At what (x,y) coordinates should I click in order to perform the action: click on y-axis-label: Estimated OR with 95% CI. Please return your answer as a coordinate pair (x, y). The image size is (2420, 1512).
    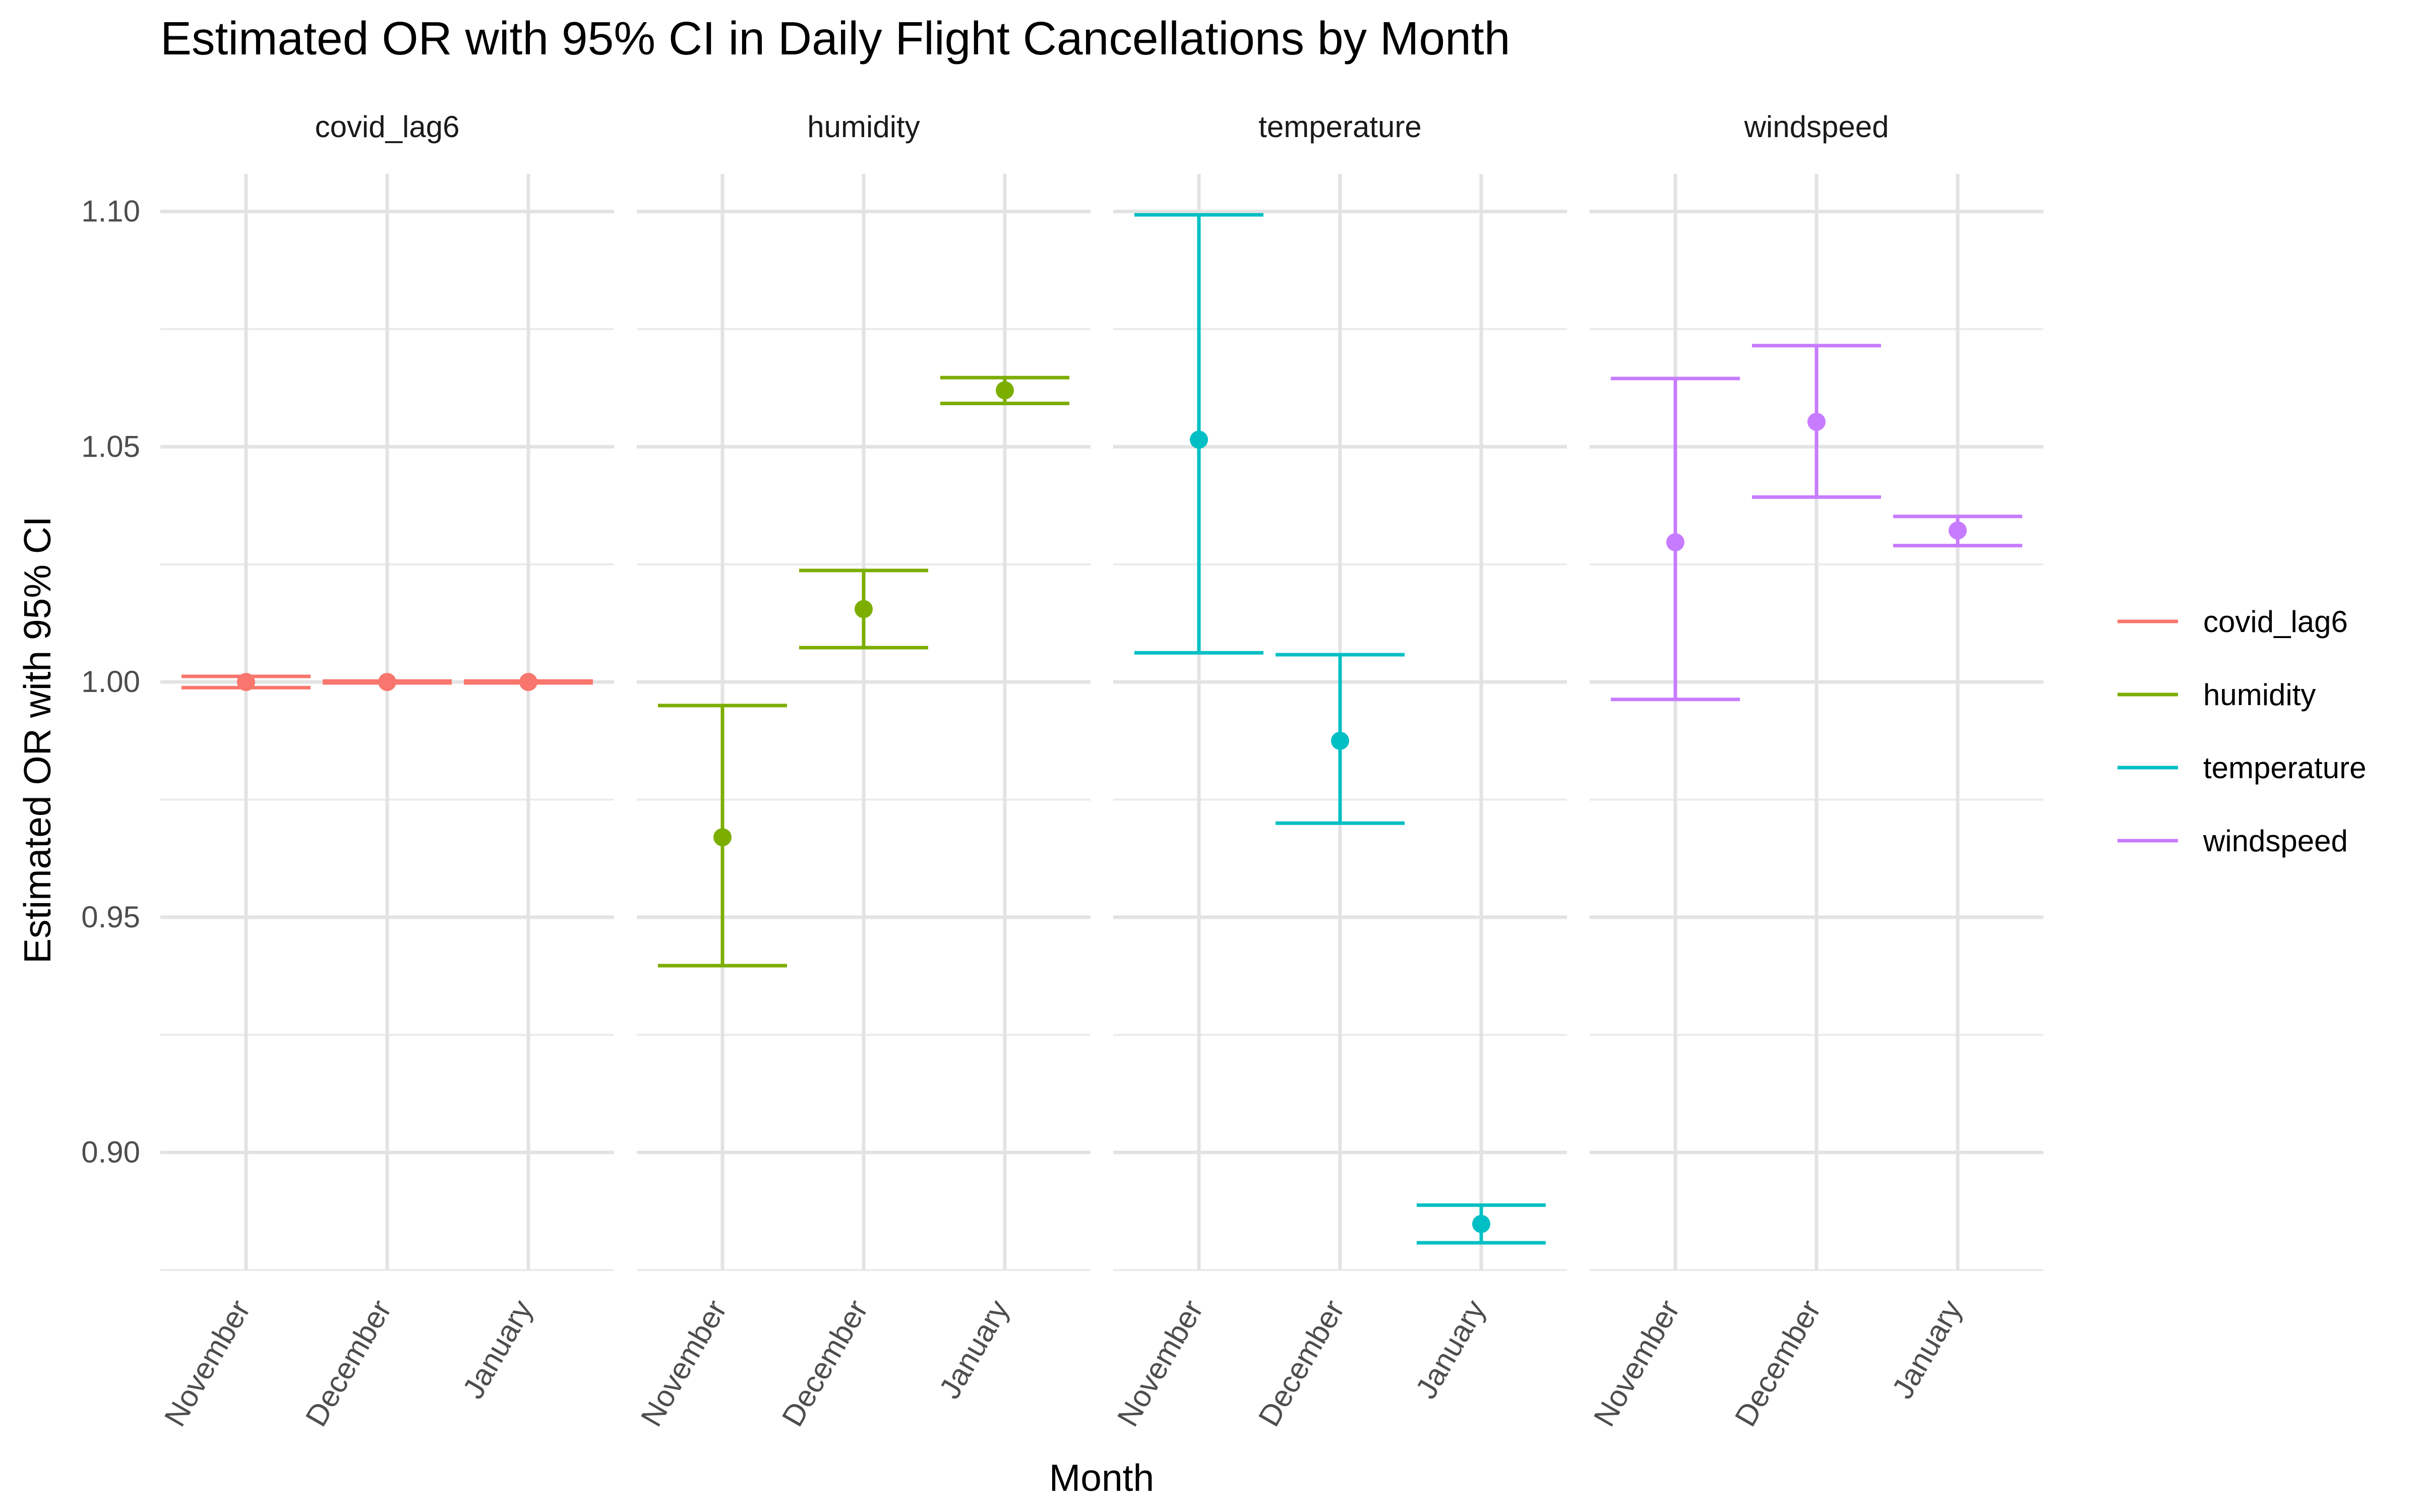
    Looking at the image, I should click on (37, 740).